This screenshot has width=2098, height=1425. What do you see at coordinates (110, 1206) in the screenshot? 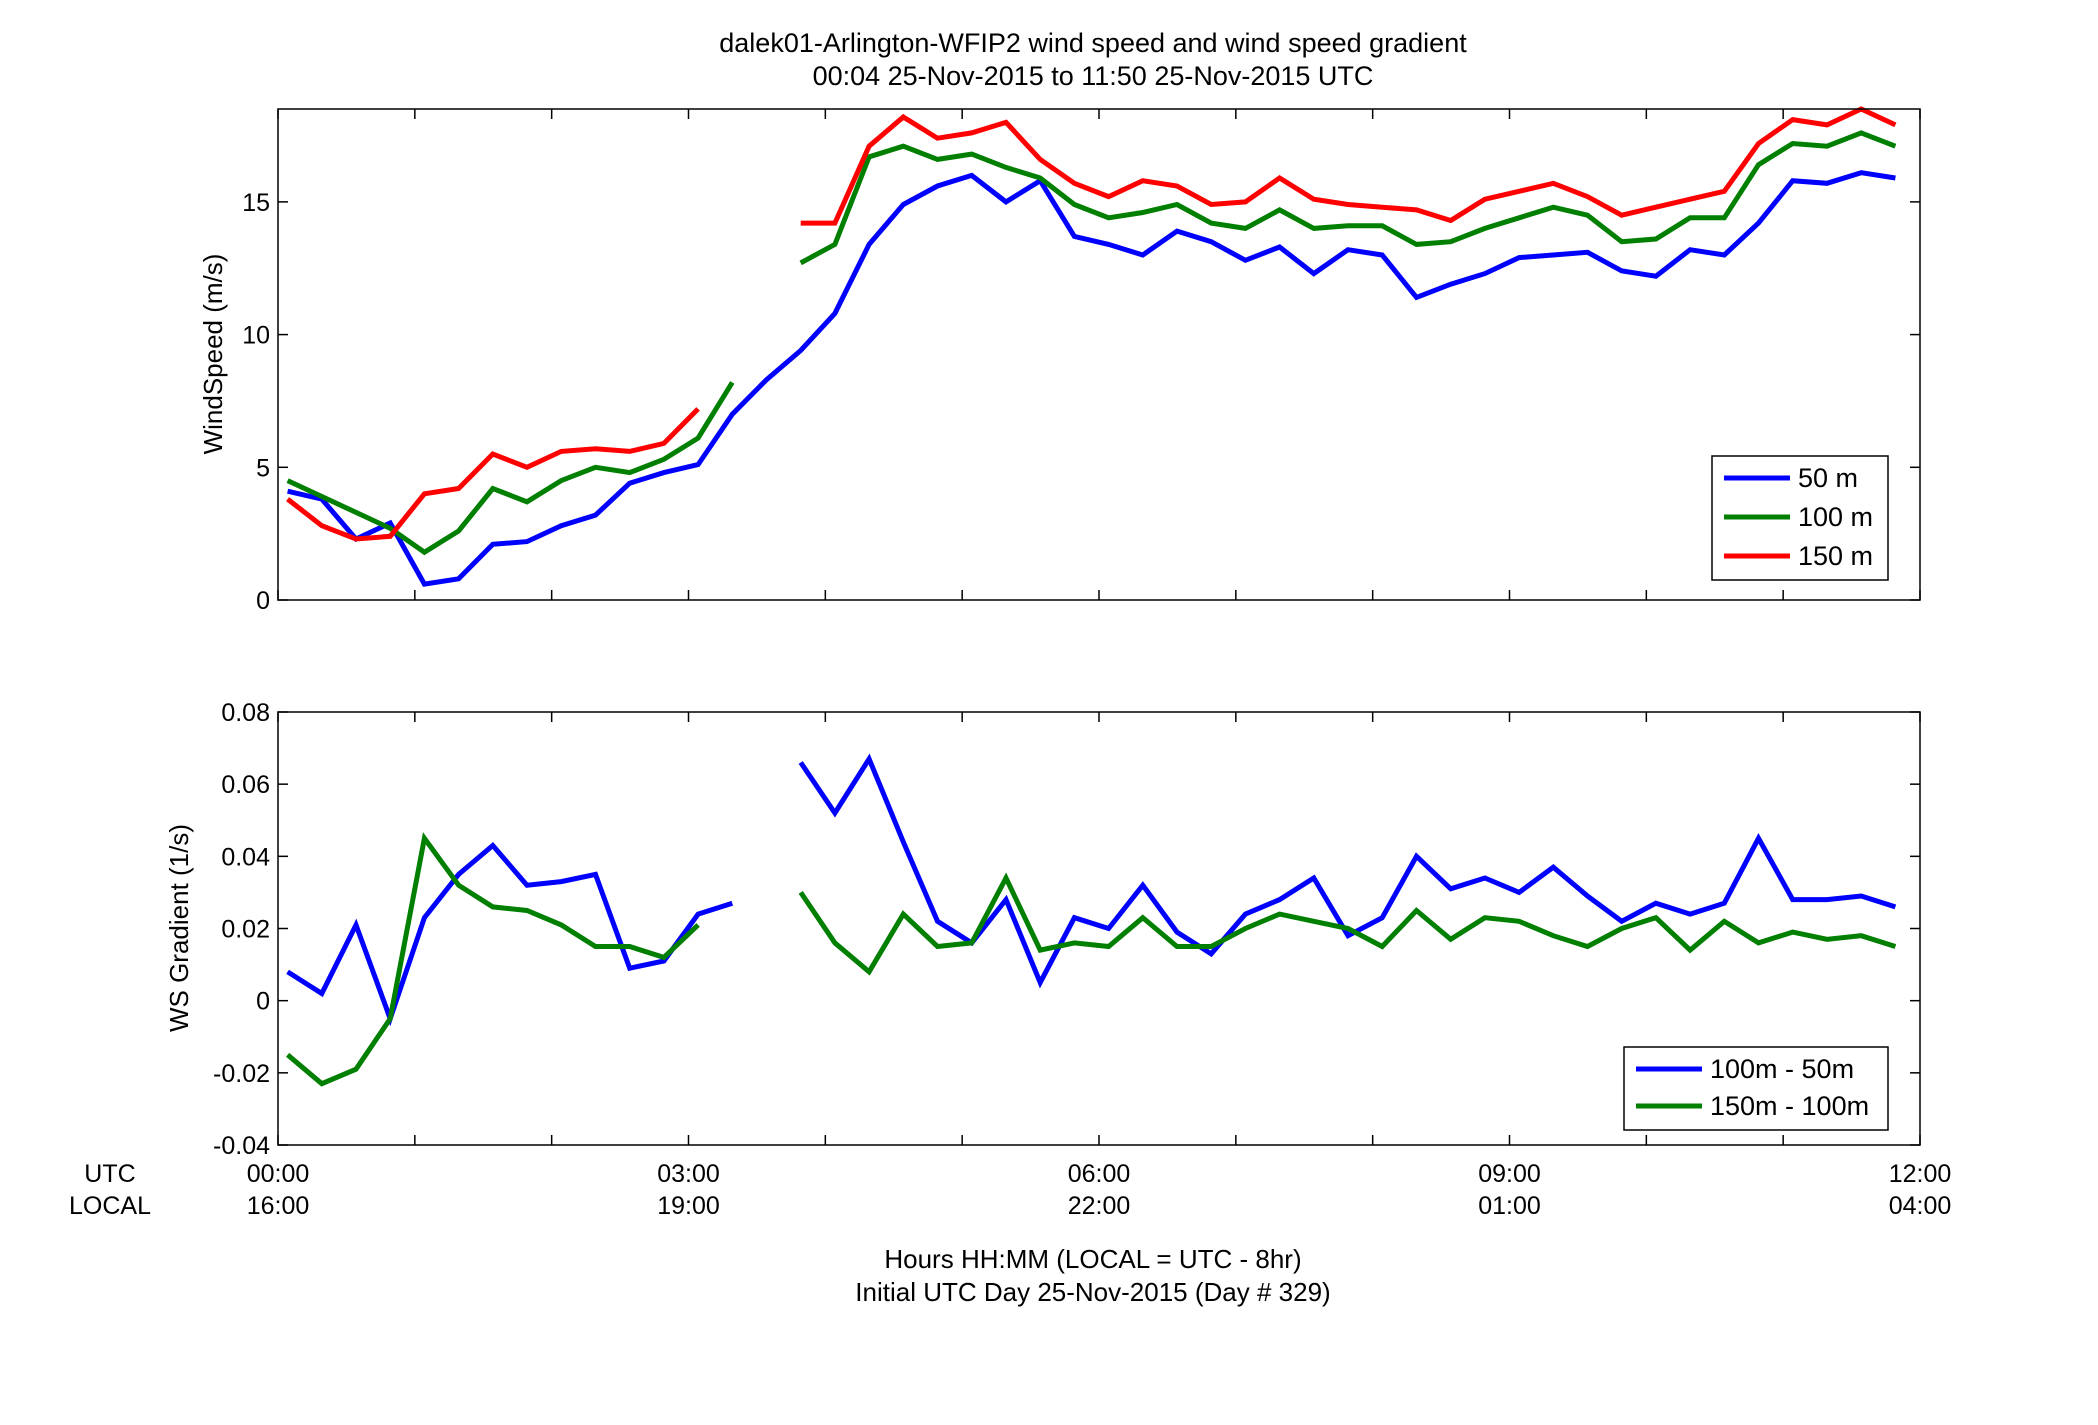
I see `row-label-local: LOCAL` at bounding box center [110, 1206].